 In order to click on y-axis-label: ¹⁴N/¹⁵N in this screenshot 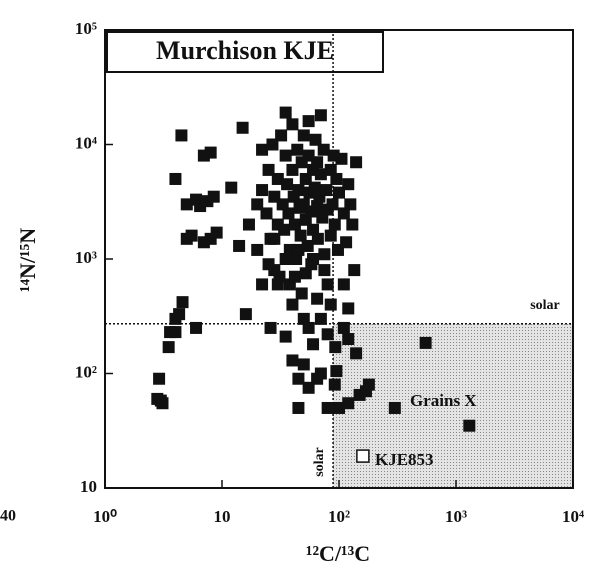, I will do `click(27, 260)`.